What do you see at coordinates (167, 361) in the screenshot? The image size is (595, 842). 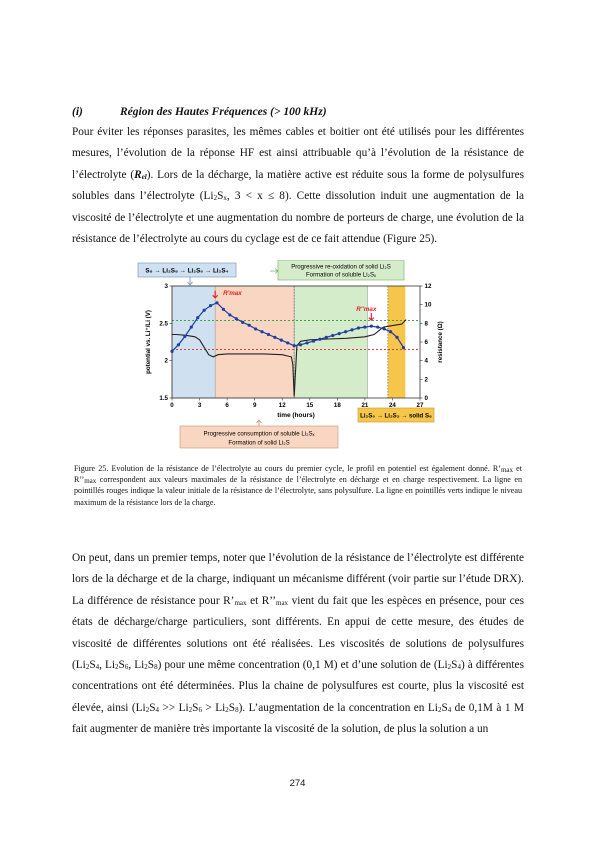 I see `y-left-tick-label: 2` at bounding box center [167, 361].